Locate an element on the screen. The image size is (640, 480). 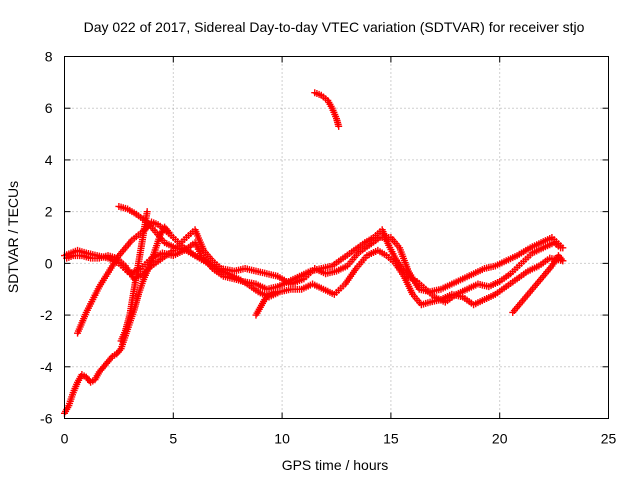
y-axis-label: SDTVAR / TECUs is located at coordinates (13, 237).